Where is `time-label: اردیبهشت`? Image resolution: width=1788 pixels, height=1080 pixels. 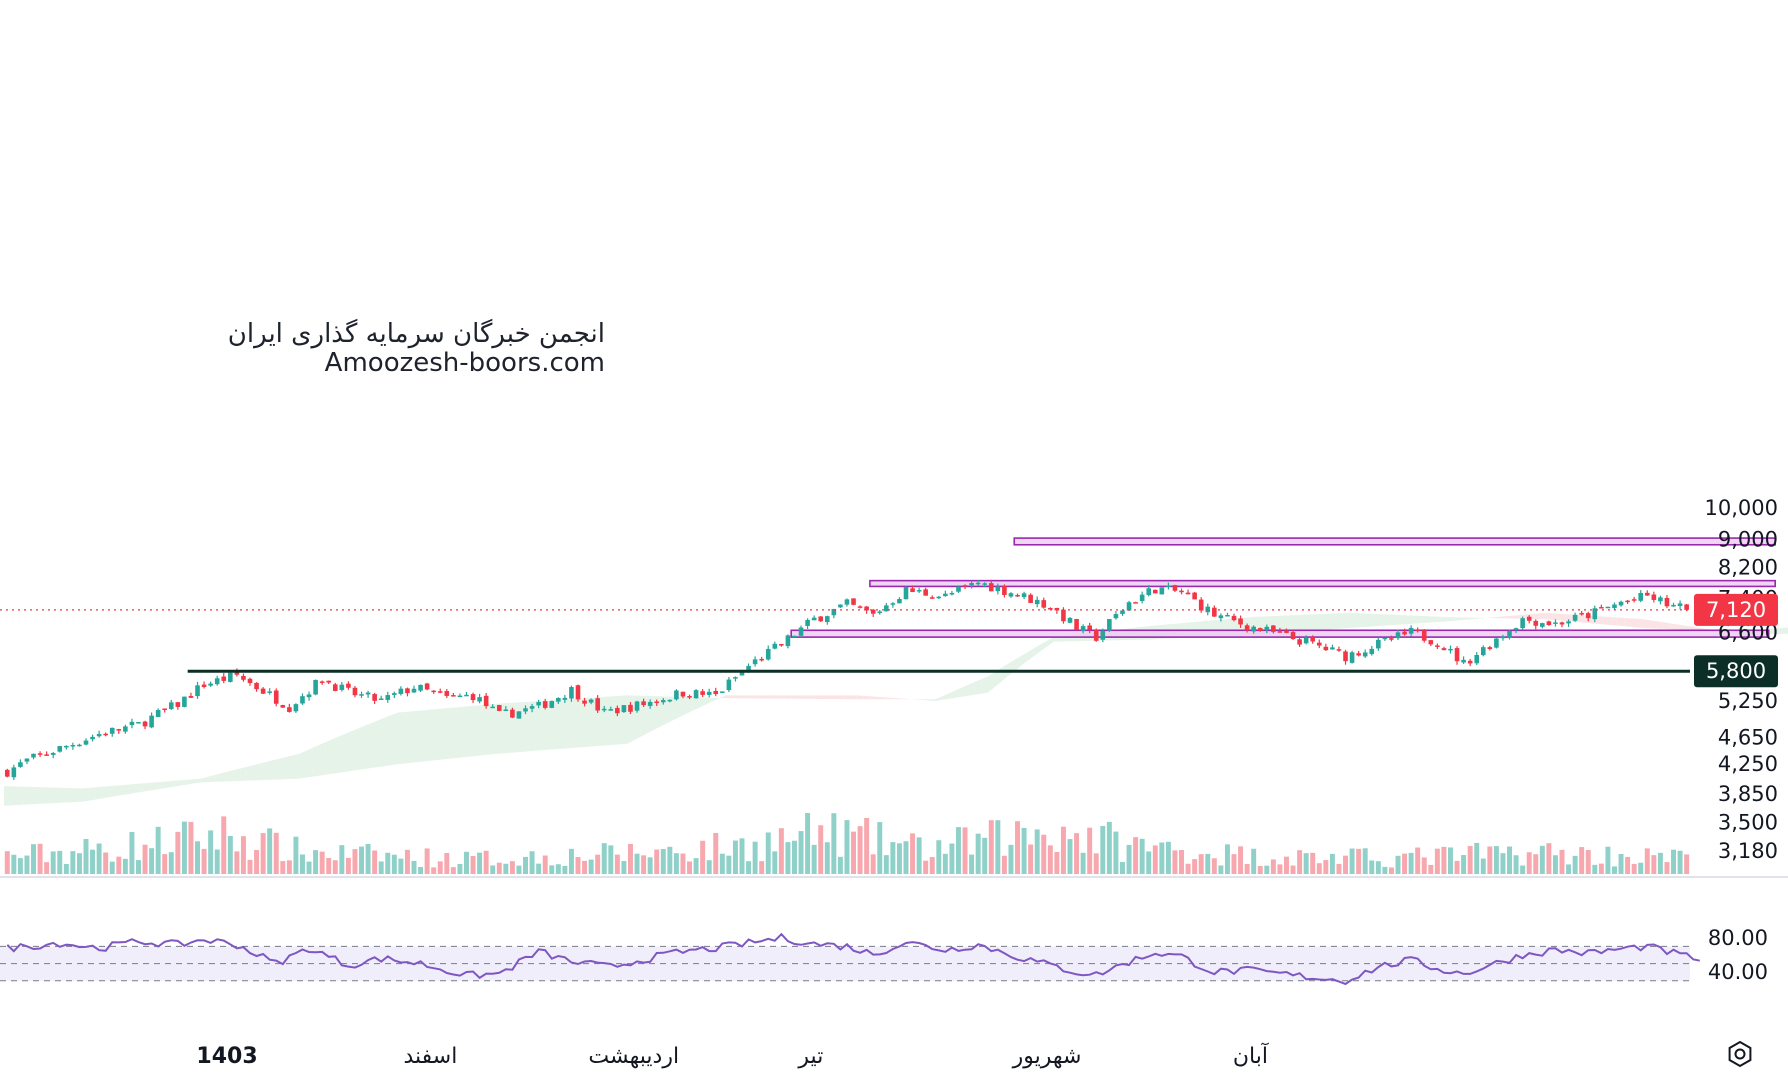
time-label: اردیبهشت is located at coordinates (633, 1056).